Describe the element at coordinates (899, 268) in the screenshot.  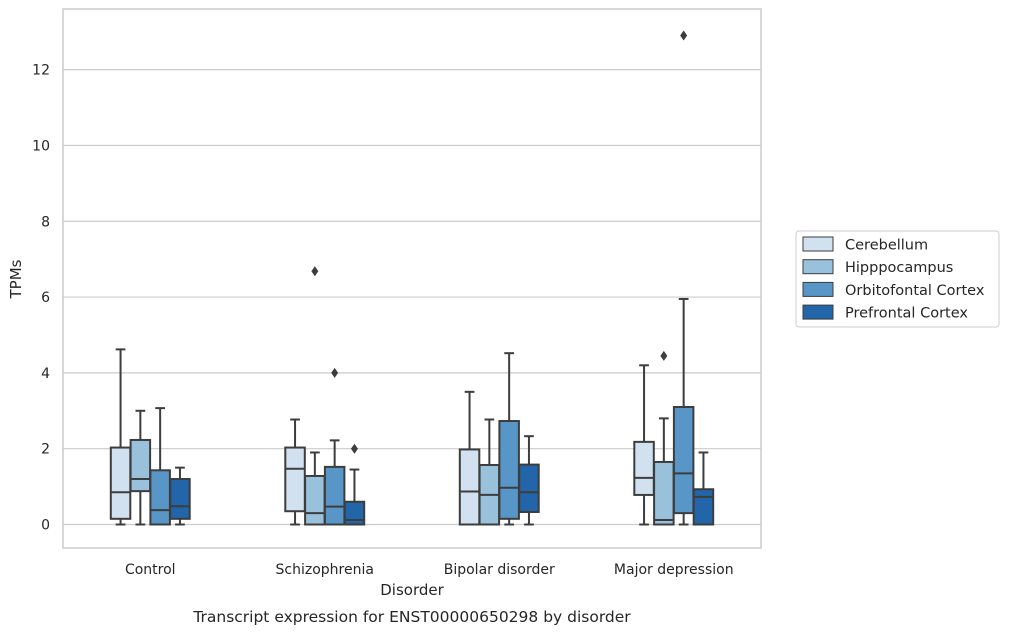
I see `legend-entry-label: Hipppocampus` at that location.